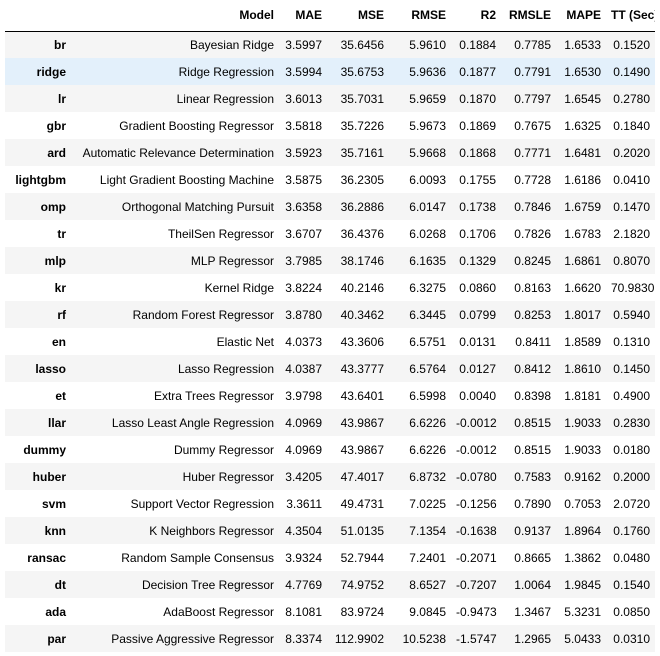 This screenshot has height=656, width=660. What do you see at coordinates (303, 206) in the screenshot?
I see `cell-mae: 3.6358` at bounding box center [303, 206].